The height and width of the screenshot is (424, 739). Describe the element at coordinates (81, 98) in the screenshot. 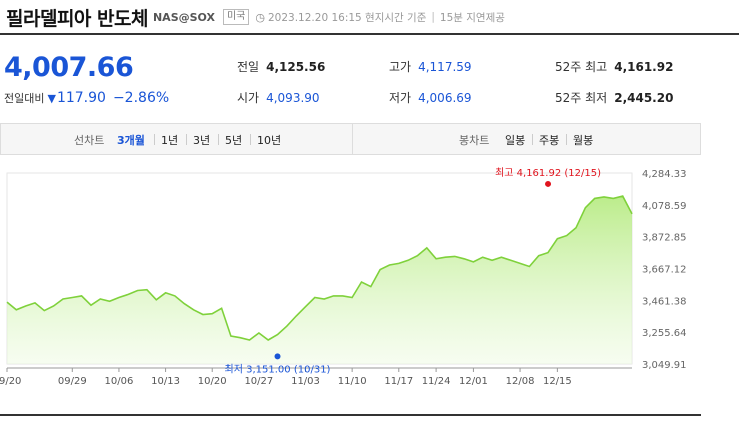

I see `change-value: 117.90` at that location.